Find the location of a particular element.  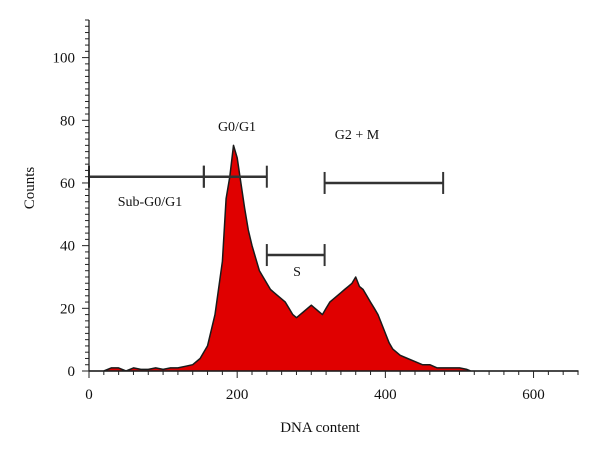

y-tick-label: 20 is located at coordinates (67, 309).